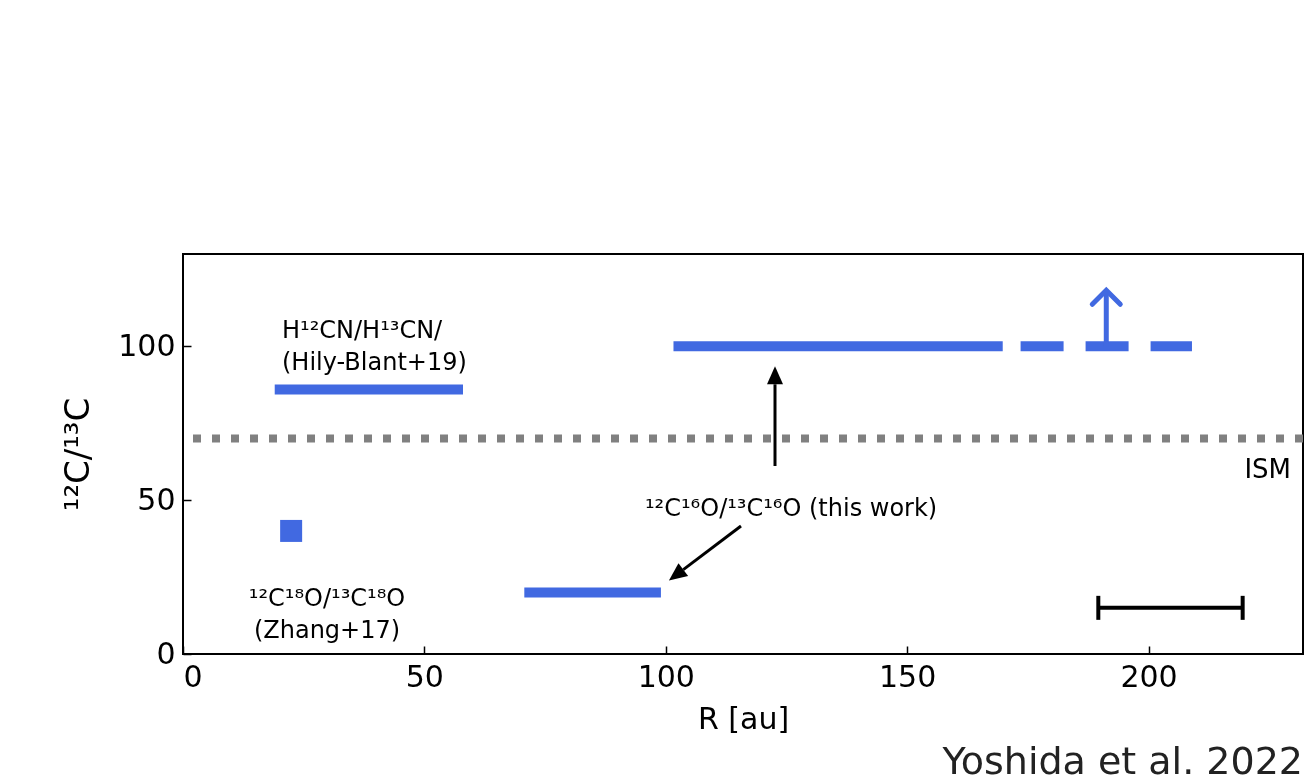 Image resolution: width=1306 pixels, height=782 pixels. What do you see at coordinates (193, 676) in the screenshot?
I see `x-tick-label: 0` at bounding box center [193, 676].